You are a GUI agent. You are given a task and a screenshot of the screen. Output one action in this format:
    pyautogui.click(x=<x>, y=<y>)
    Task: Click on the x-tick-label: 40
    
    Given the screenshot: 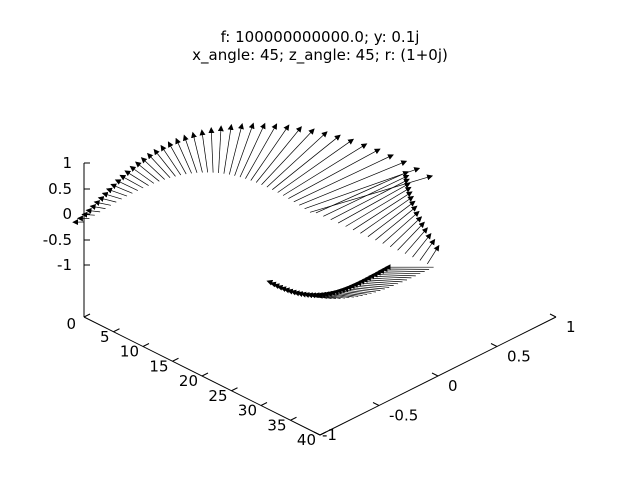 What is the action you would take?
    pyautogui.click(x=306, y=440)
    